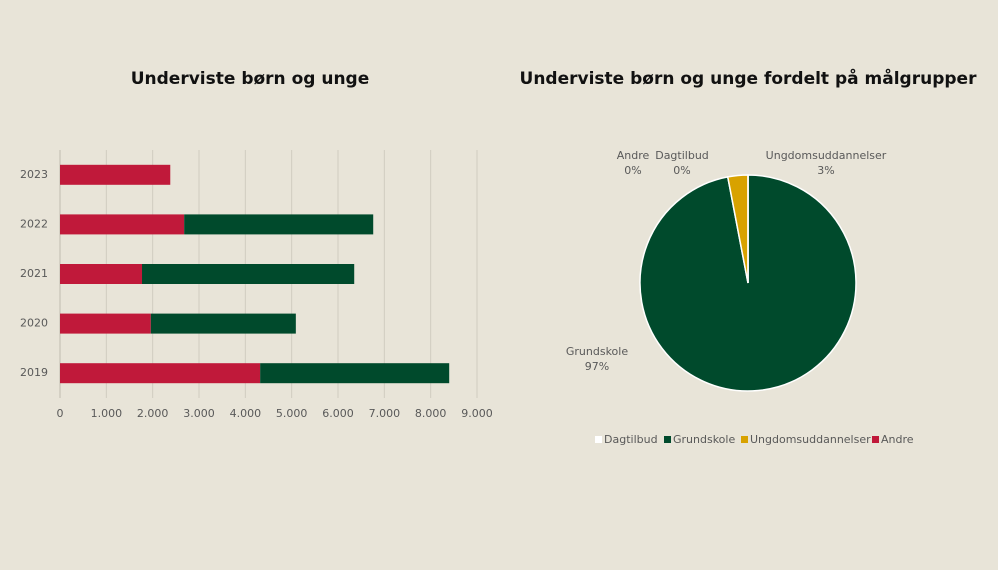 The width and height of the screenshot is (998, 570). Describe the element at coordinates (34, 174) in the screenshot. I see `y-tick-label: 2023` at that location.